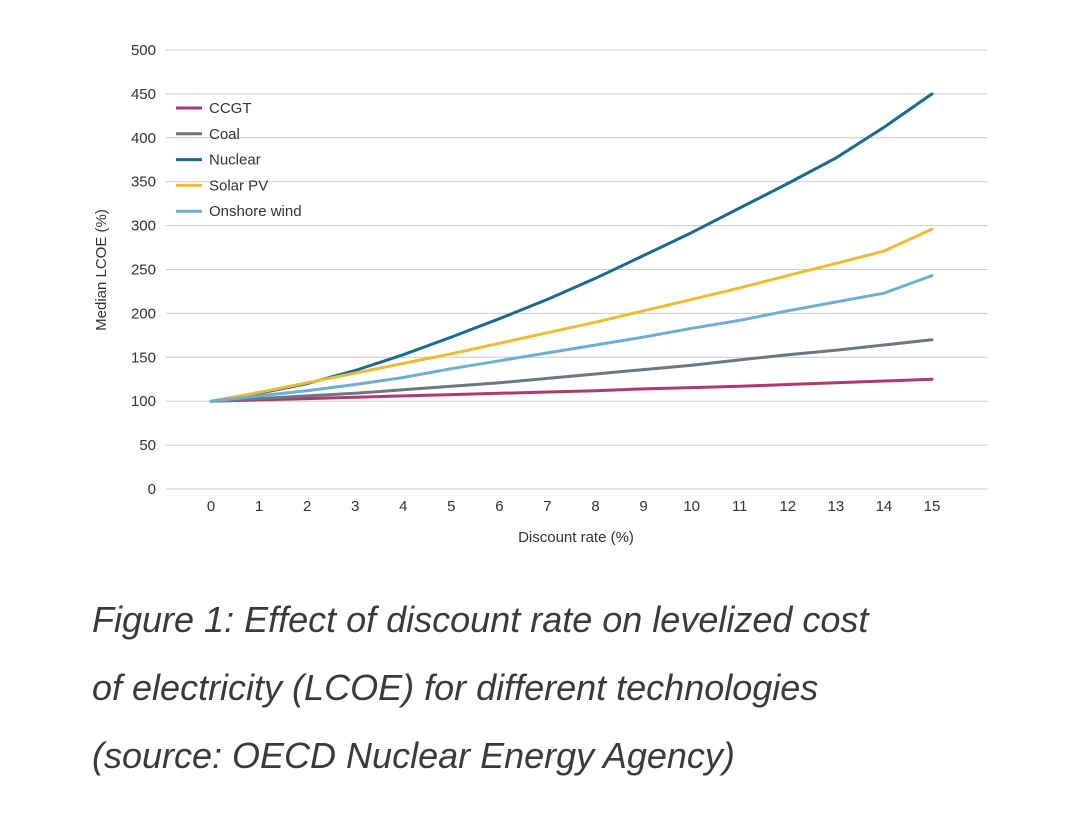 This screenshot has height=815, width=1080. Describe the element at coordinates (143, 401) in the screenshot. I see `y-tick-label: 100` at that location.